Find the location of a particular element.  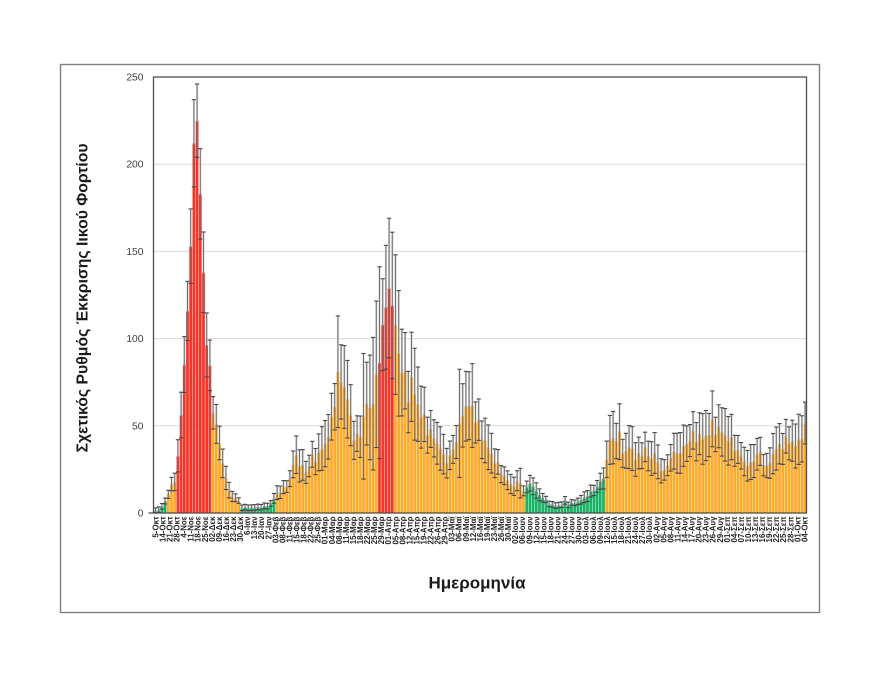

svg-text: 28-Σεπ is located at coordinates (790, 530).